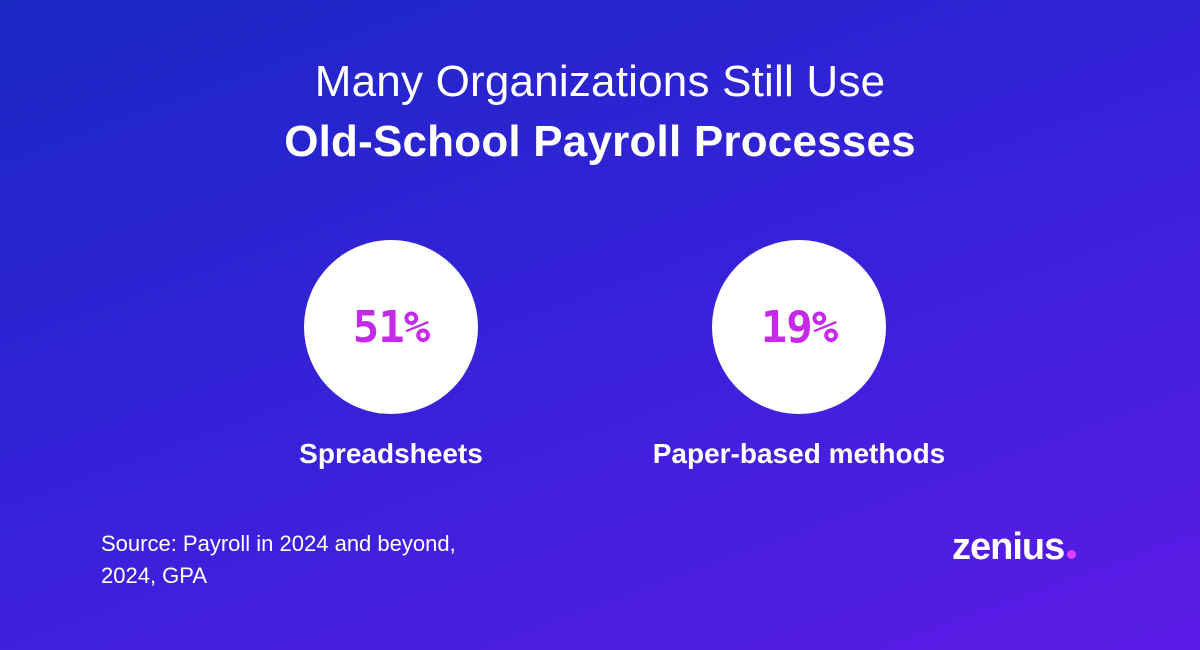 The image size is (1200, 650). I want to click on zenius-logo: zenius, so click(1014, 547).